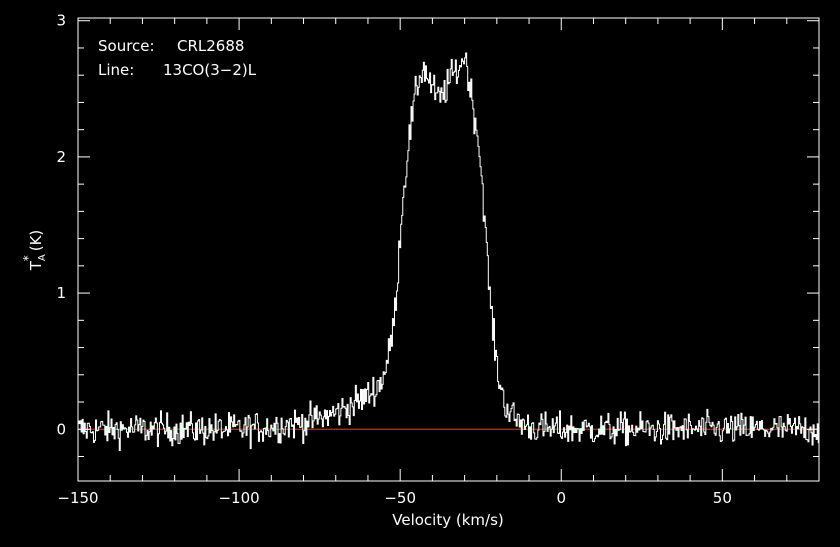 The width and height of the screenshot is (840, 547). Describe the element at coordinates (722, 498) in the screenshot. I see `x-tick-label: 50` at that location.